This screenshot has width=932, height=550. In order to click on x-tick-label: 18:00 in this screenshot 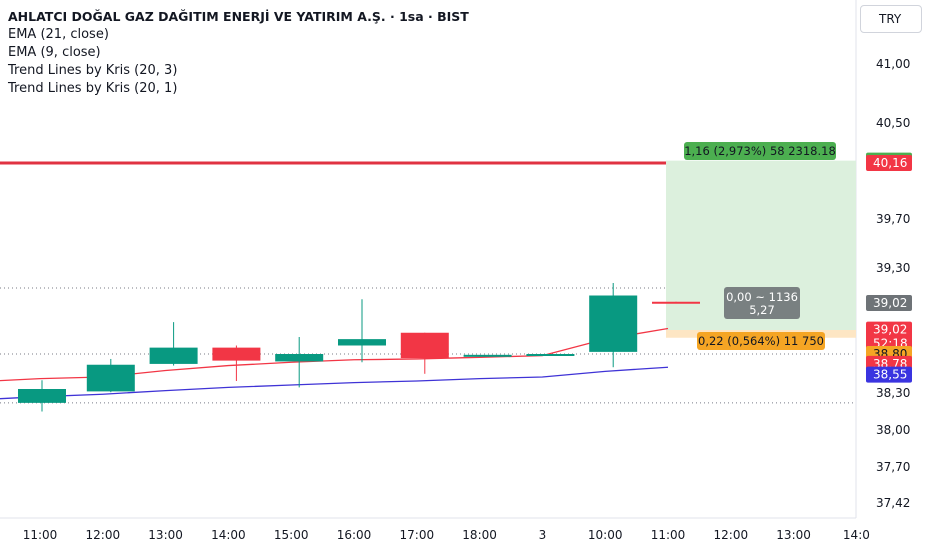, I will do `click(479, 535)`.